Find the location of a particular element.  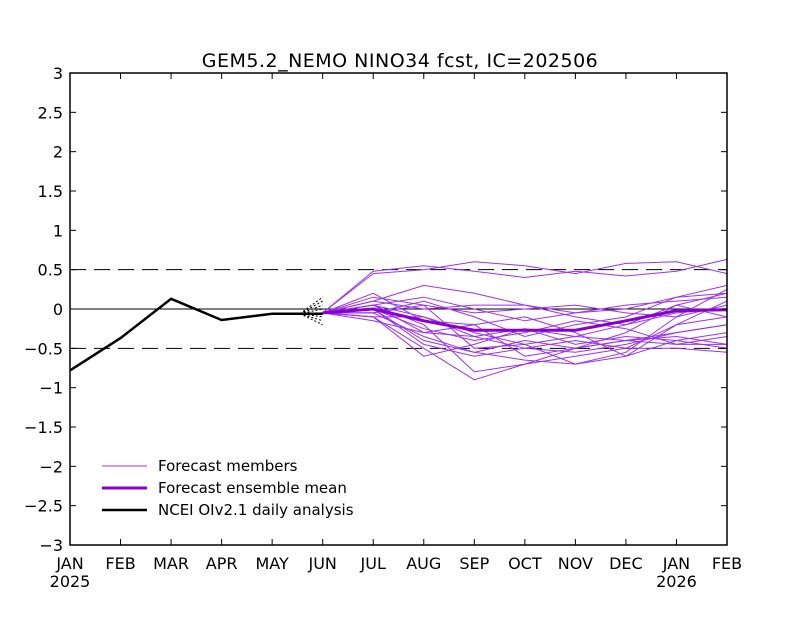

observed-analysis is located at coordinates (196, 334).